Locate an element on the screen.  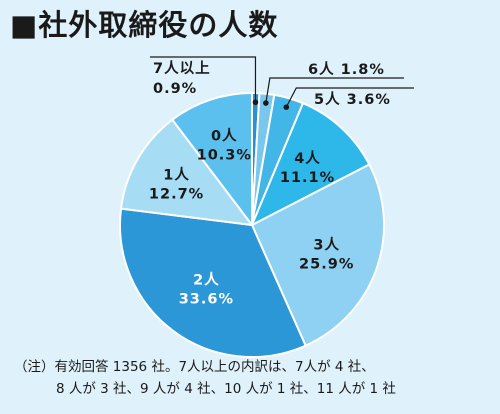
slice-label-3: 5人 3.6% is located at coordinates (352, 99).